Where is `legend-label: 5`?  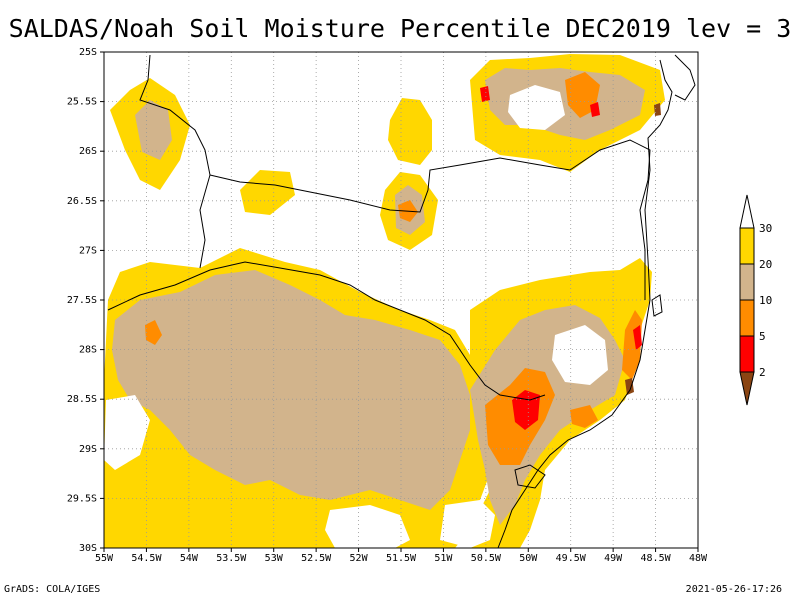 legend-label: 5 is located at coordinates (762, 336).